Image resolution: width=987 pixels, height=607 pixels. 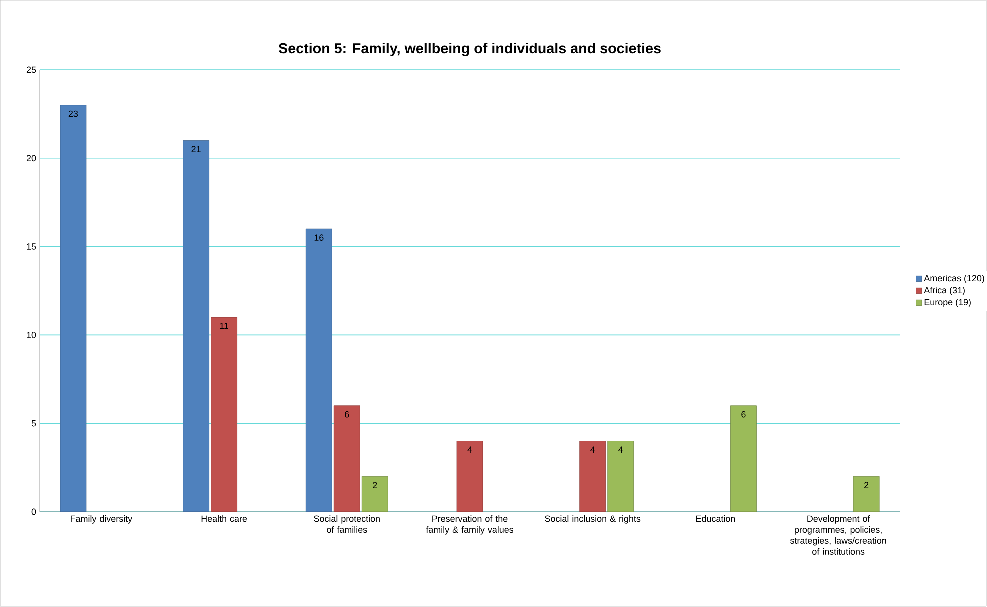 I want to click on y-tick-label: 5, so click(x=34, y=423).